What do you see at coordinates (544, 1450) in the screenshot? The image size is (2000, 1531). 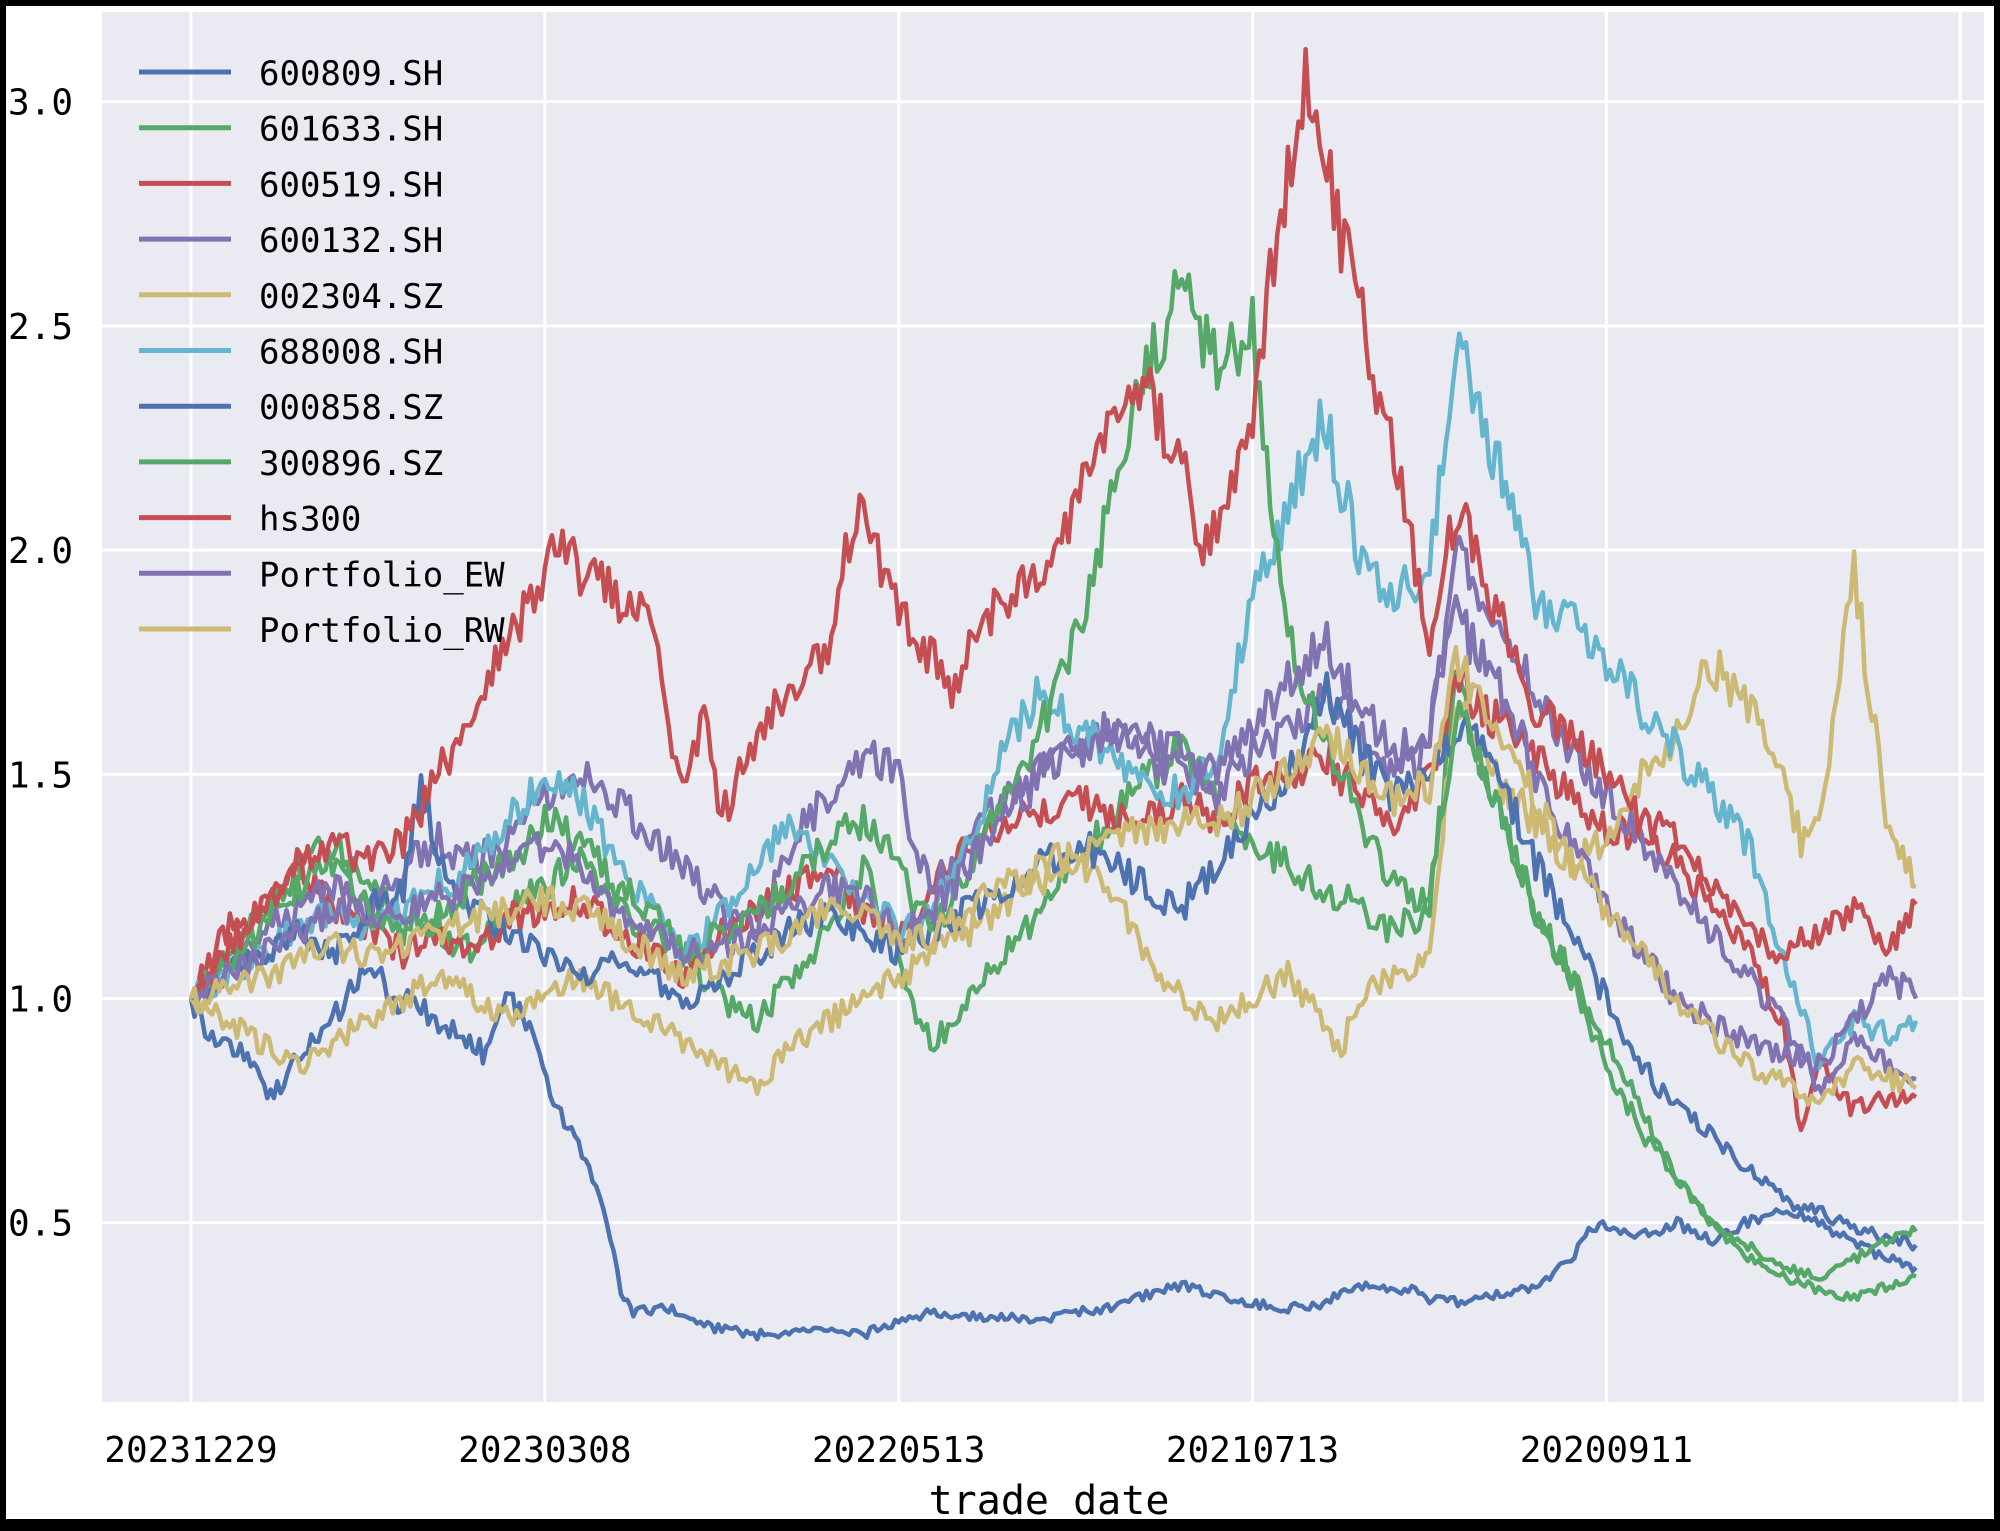 I see `x-tick-label: 20230308` at bounding box center [544, 1450].